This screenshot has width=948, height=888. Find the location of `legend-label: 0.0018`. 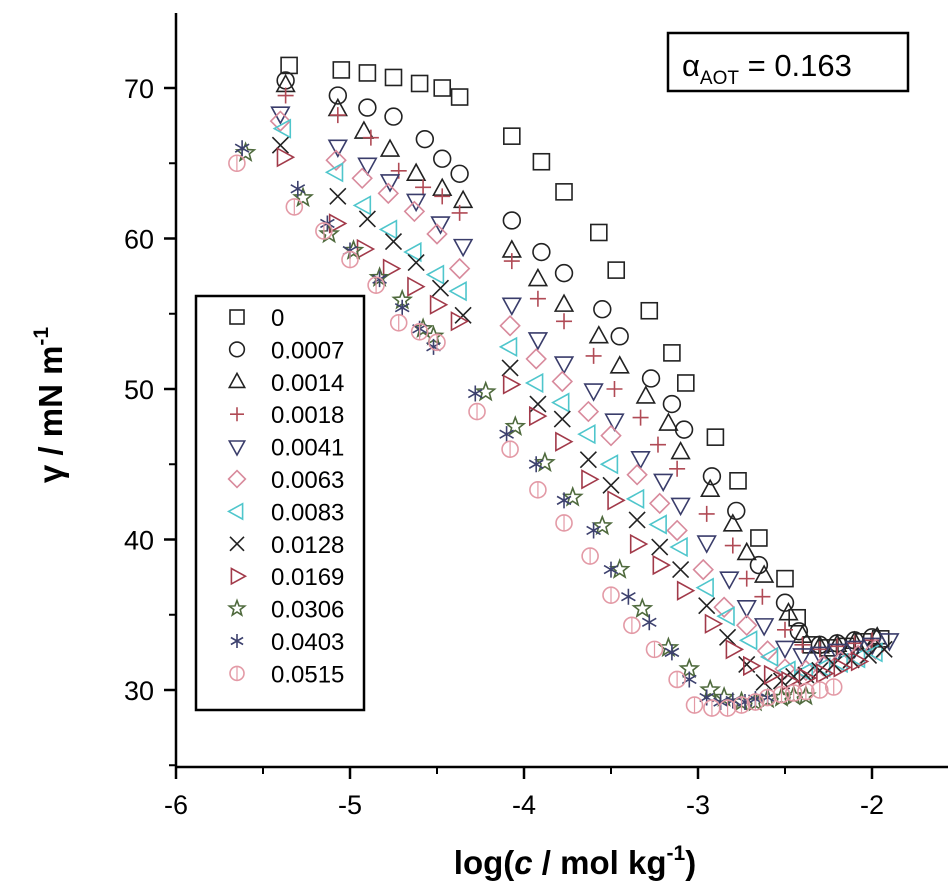

legend-label: 0.0018 is located at coordinates (307, 415).